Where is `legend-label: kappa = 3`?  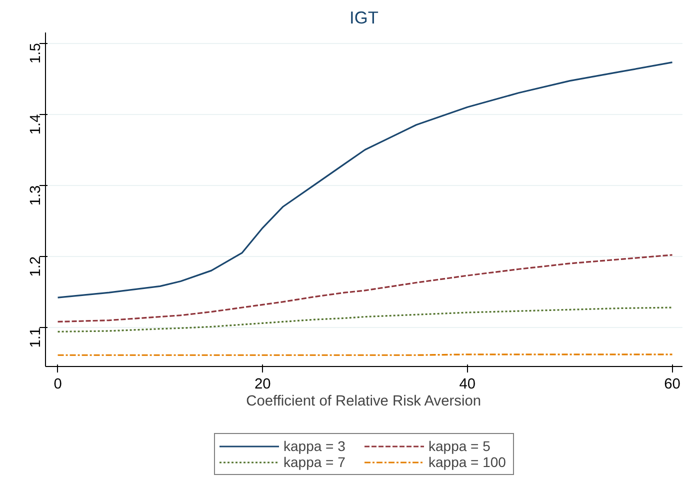
legend-label: kappa = 3 is located at coordinates (315, 446).